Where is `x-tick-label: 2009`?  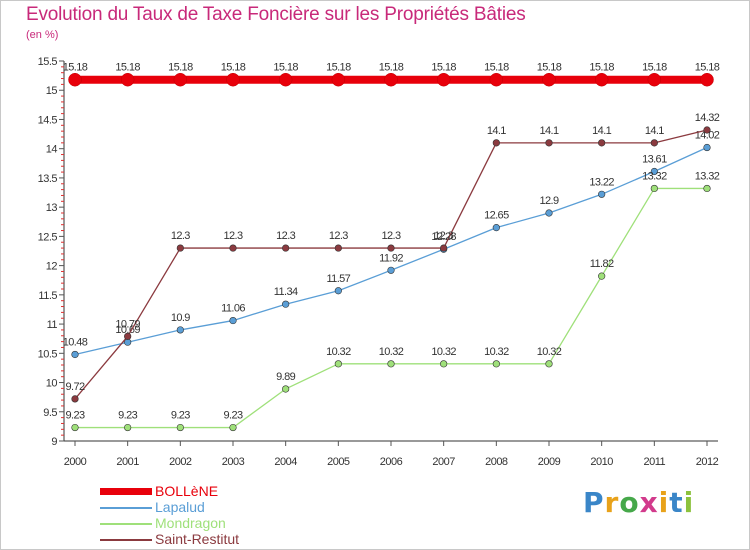
x-tick-label: 2009 is located at coordinates (549, 462).